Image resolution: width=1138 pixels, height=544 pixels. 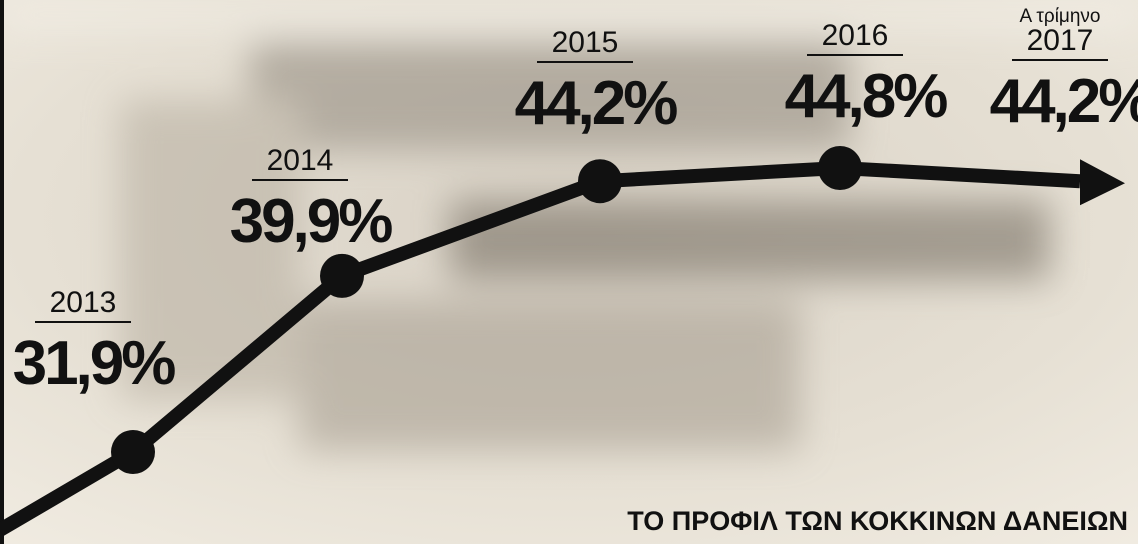 What do you see at coordinates (68, 491) in the screenshot?
I see `line-lead` at bounding box center [68, 491].